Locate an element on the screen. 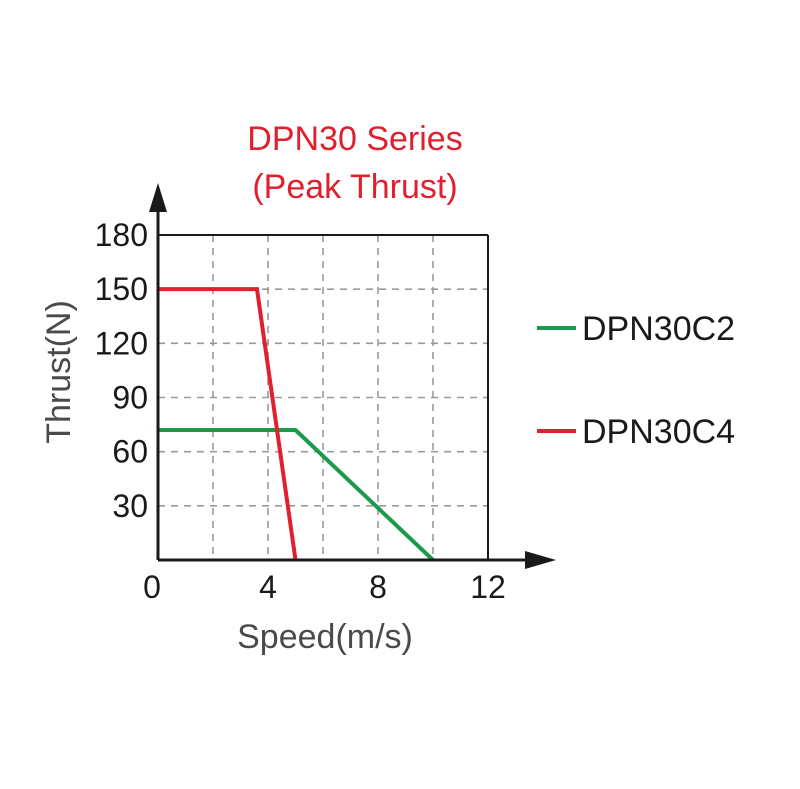  chart-title: DPN30 Series (Peak Thrust) is located at coordinates (354, 163).